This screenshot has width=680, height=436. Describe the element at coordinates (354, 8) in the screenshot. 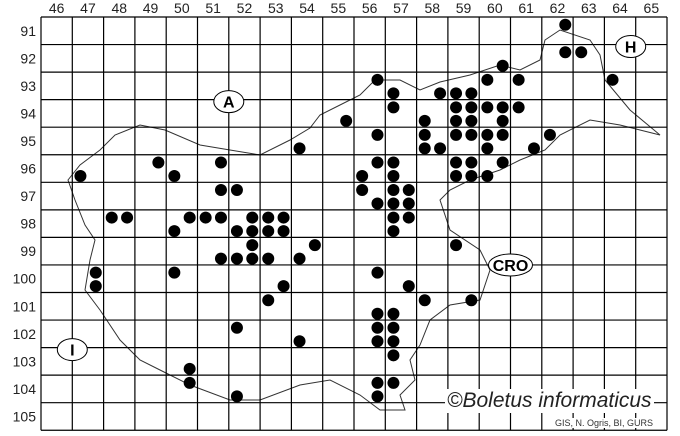

I see `column-labels: 46 47 48 49 50 51 52 53 54 55 56 57 58 59 60 61 62 63 64 65` at that location.